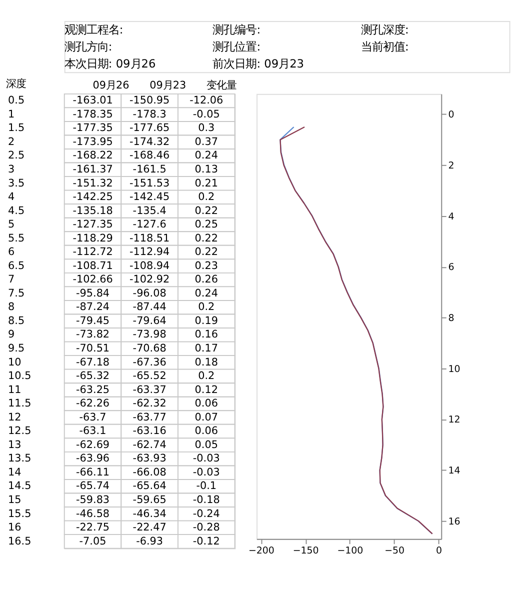  Describe the element at coordinates (20, 541) in the screenshot. I see `y-tick-label: 16.5` at that location.